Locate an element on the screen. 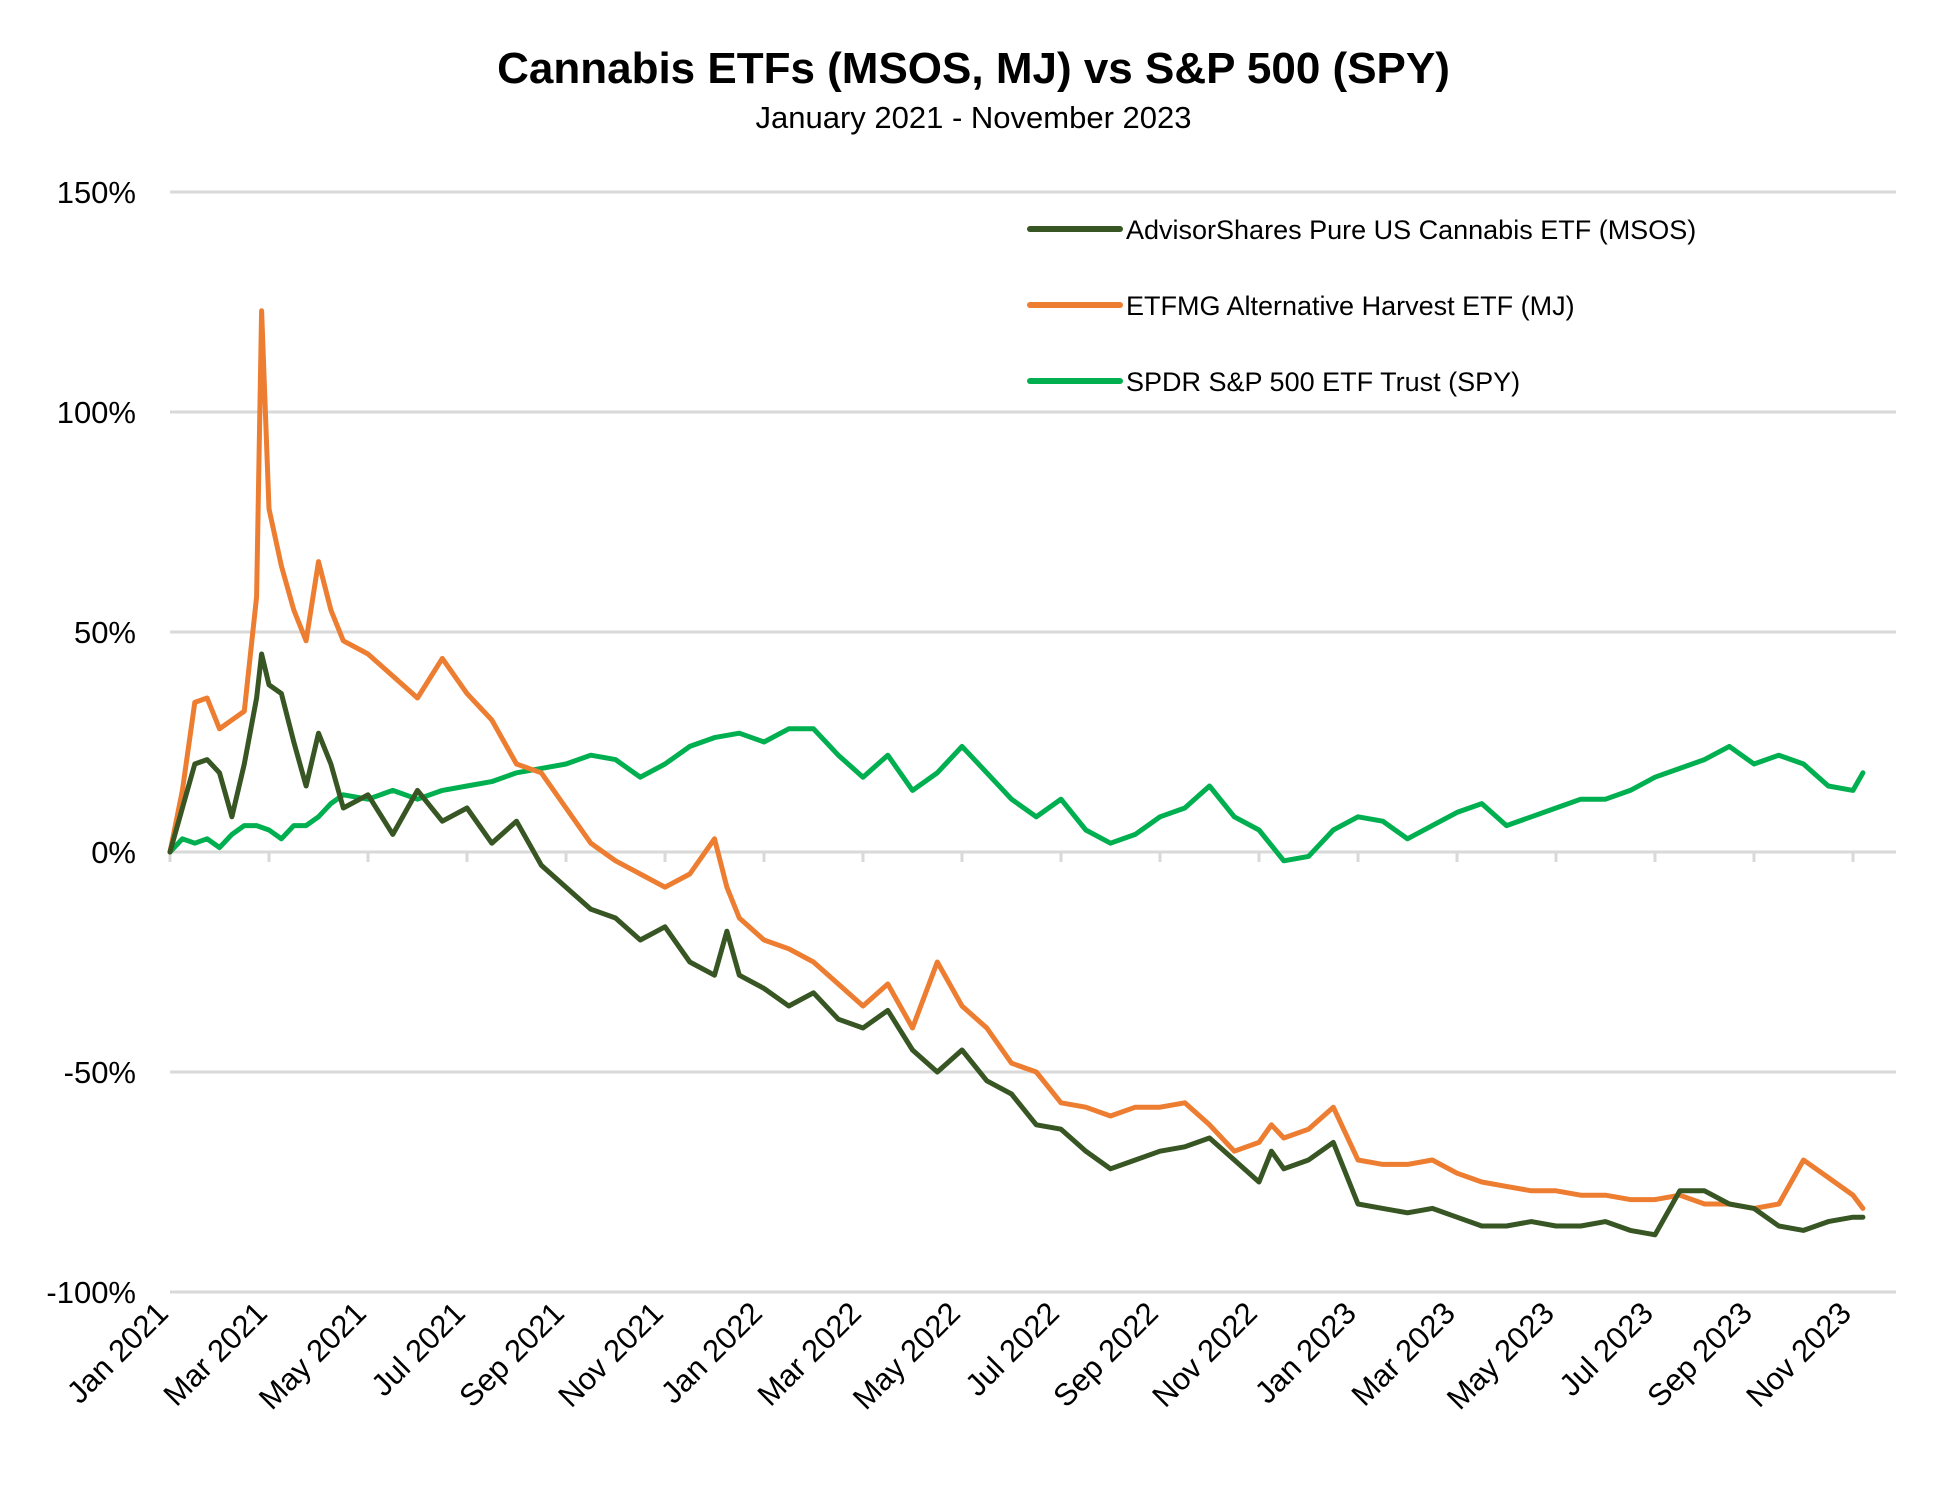 The image size is (1947, 1485). x-tick-label: May 2022 is located at coordinates (906, 1355).